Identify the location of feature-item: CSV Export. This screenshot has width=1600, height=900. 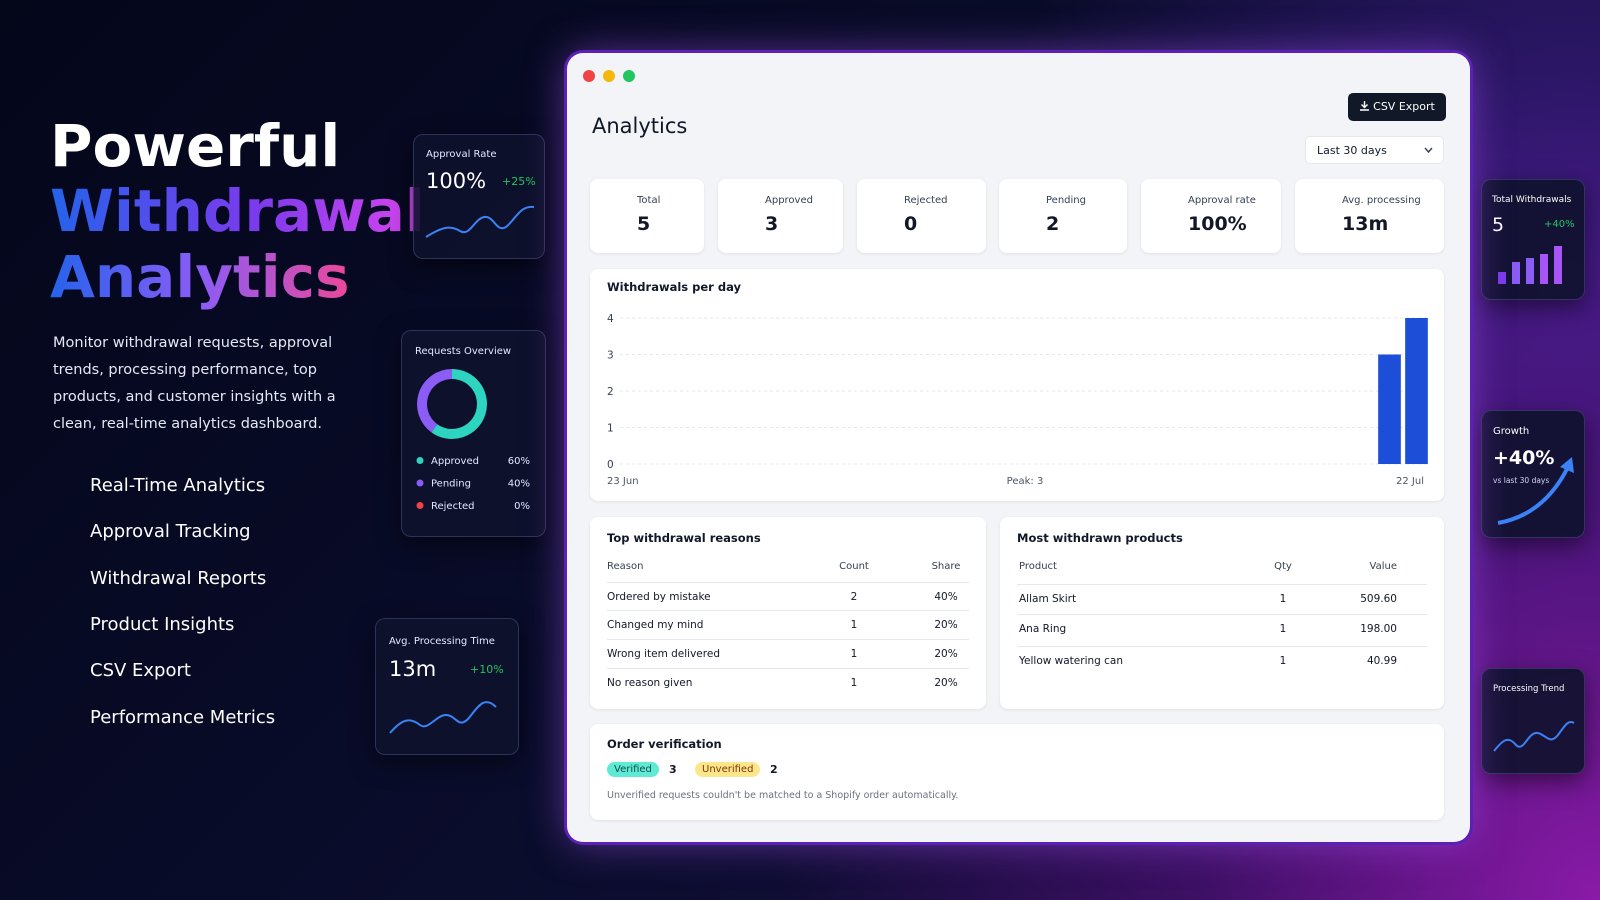
(140, 671).